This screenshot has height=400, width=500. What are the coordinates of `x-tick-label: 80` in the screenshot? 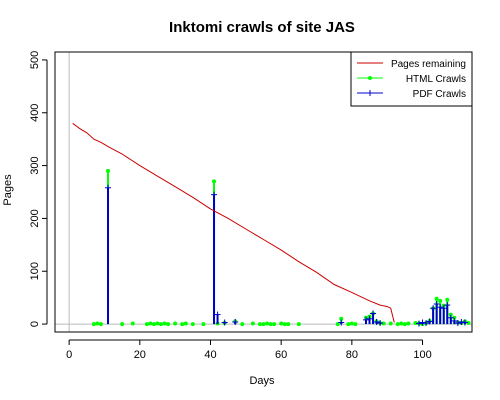 It's located at (352, 355).